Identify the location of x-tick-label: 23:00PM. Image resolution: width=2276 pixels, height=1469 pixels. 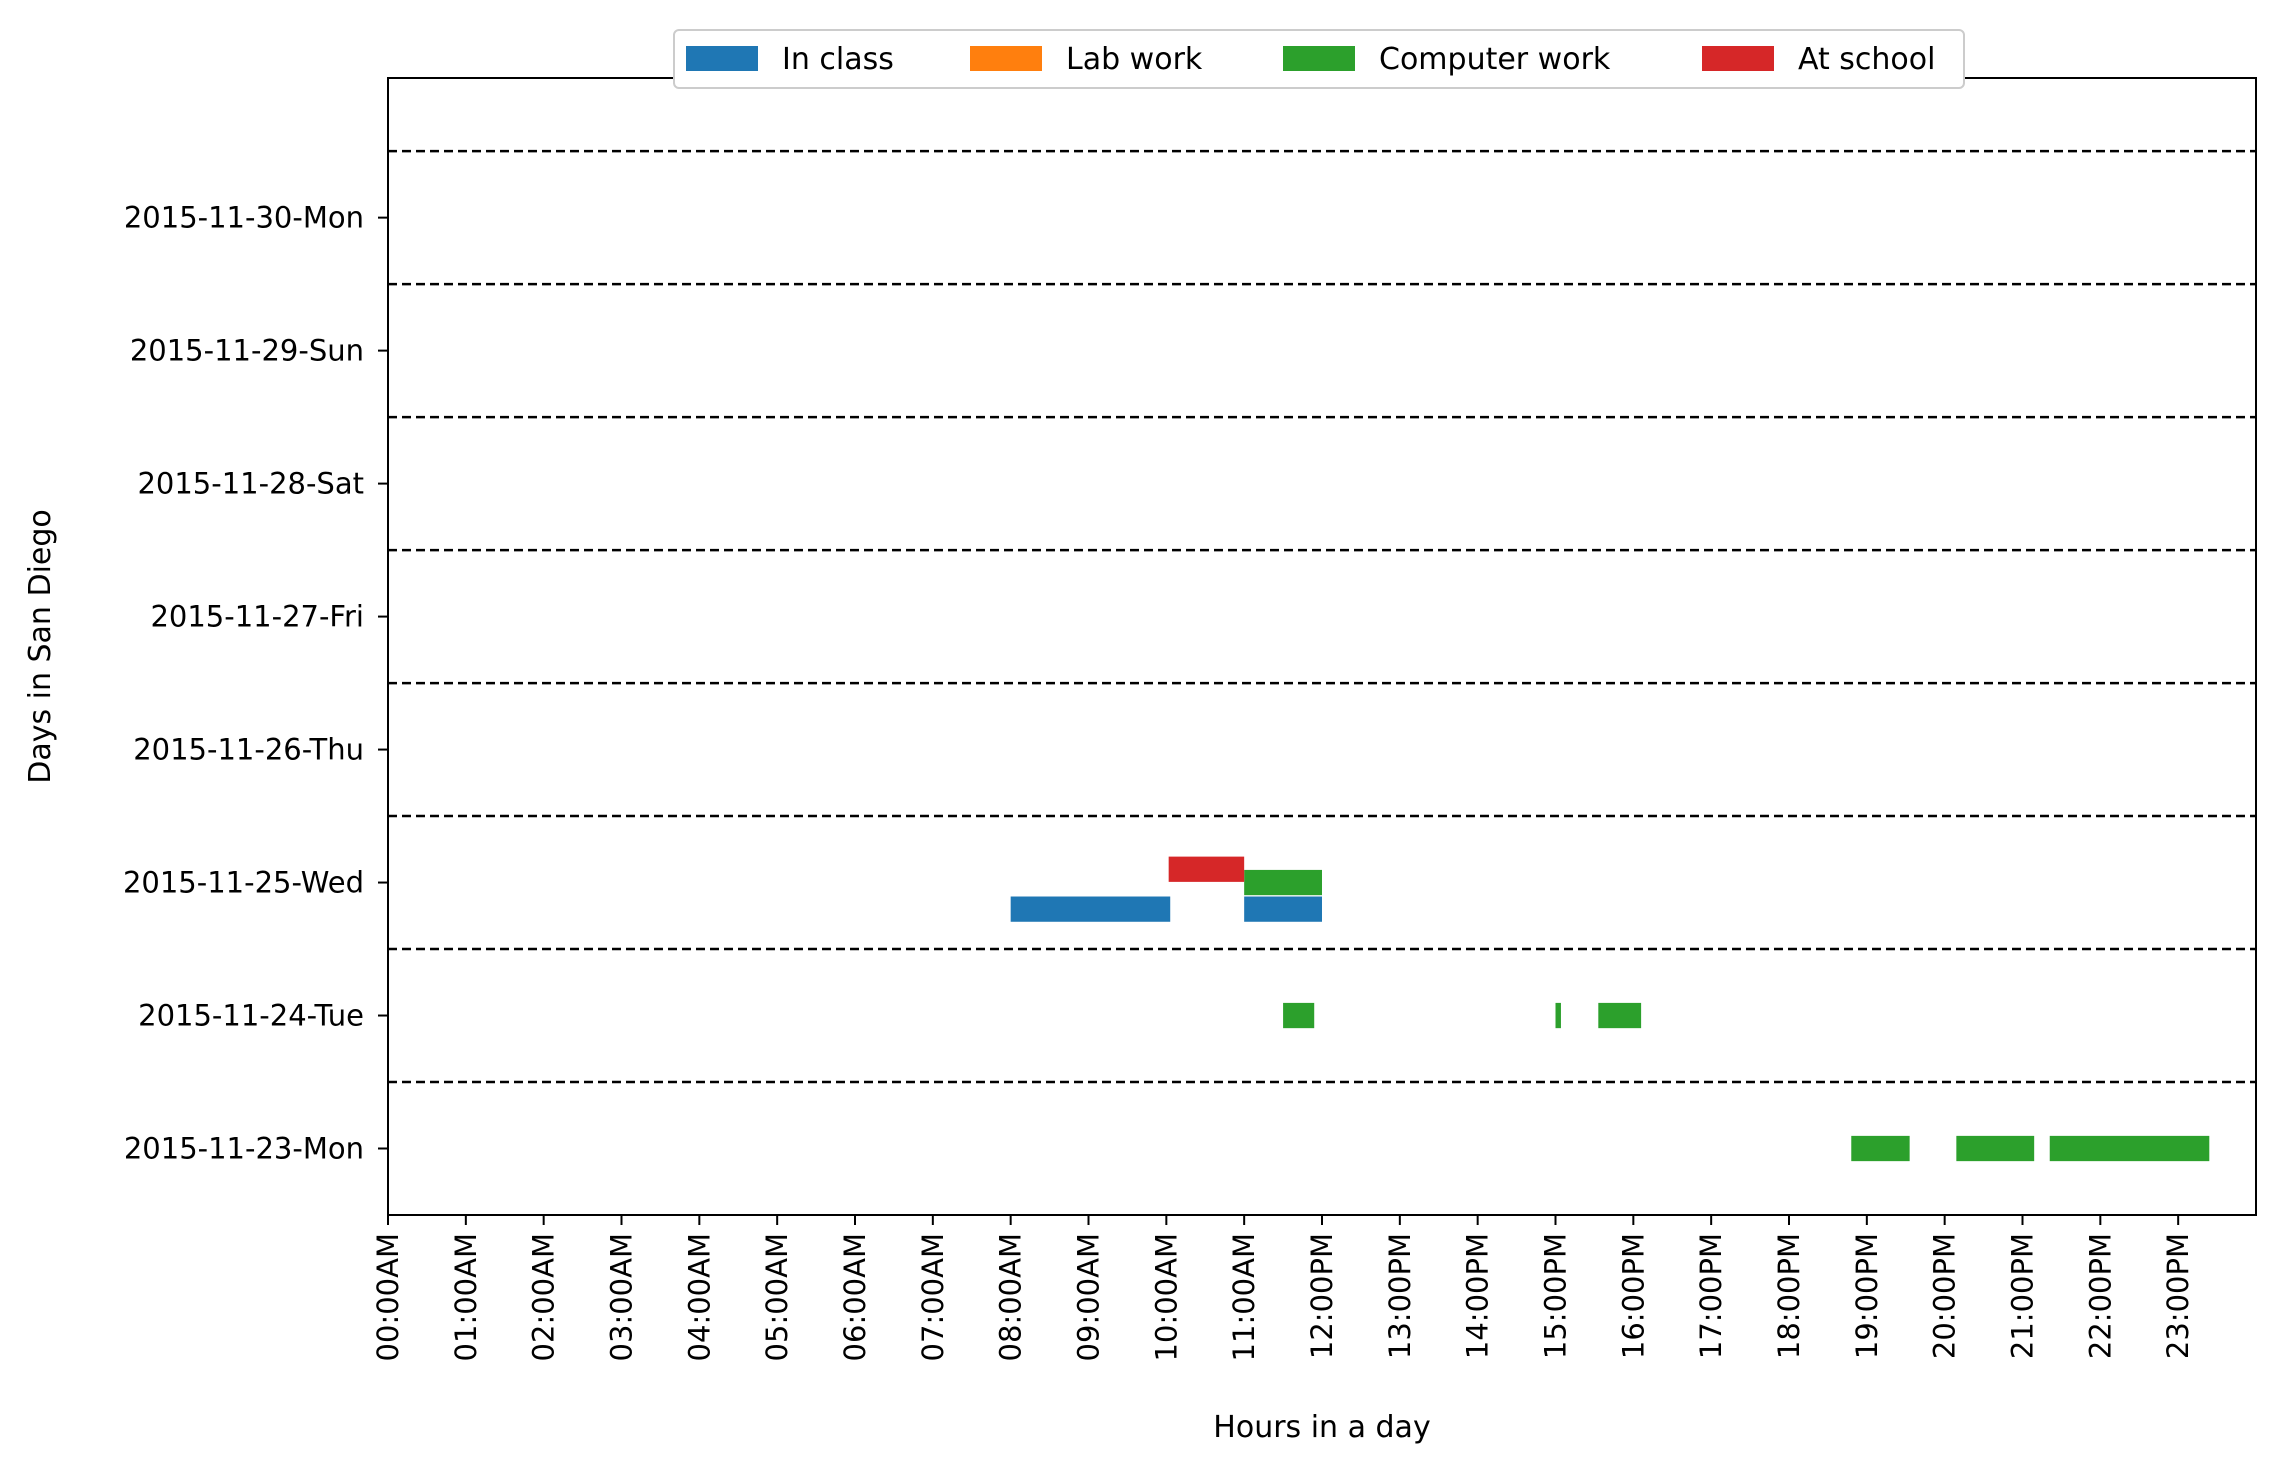
(2178, 1296).